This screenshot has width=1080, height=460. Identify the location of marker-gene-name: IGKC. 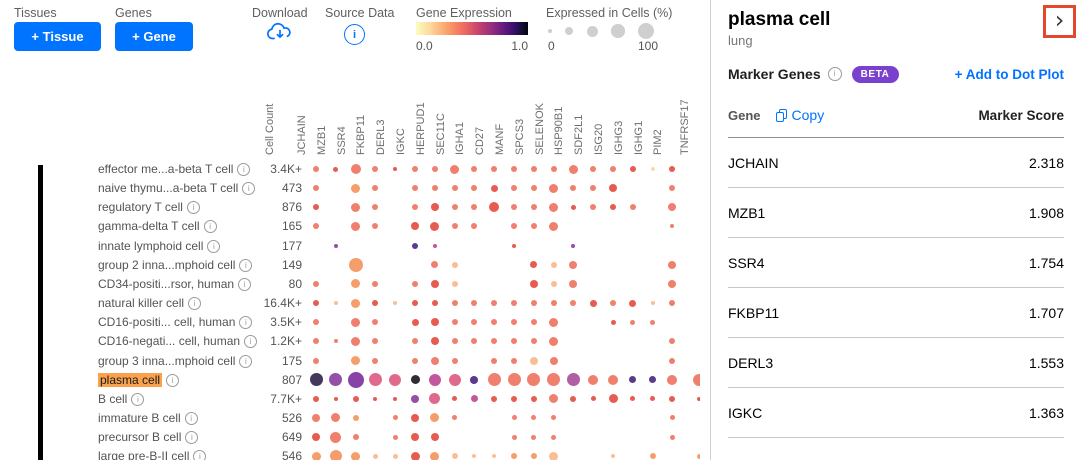
(745, 412).